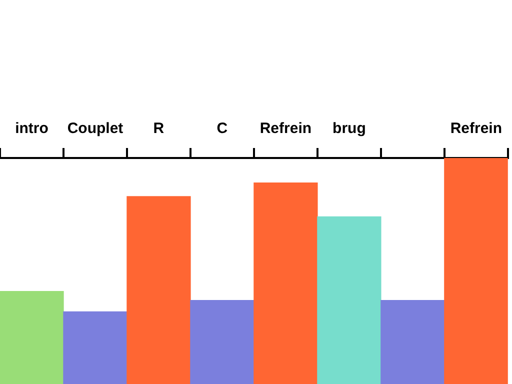 The width and height of the screenshot is (512, 384). Describe the element at coordinates (222, 129) in the screenshot. I see `x-tick-label: C` at that location.